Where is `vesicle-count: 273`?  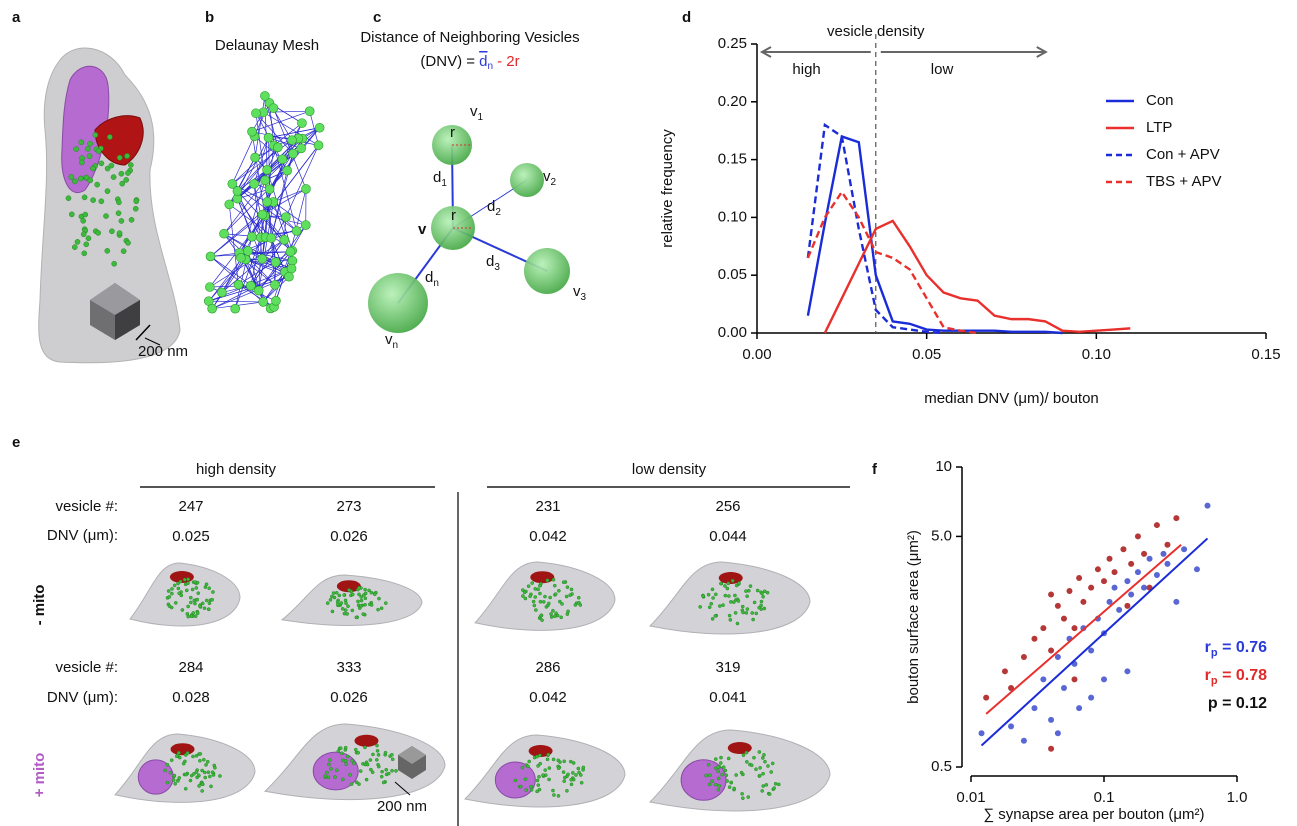
vesicle-count: 273 is located at coordinates (348, 506).